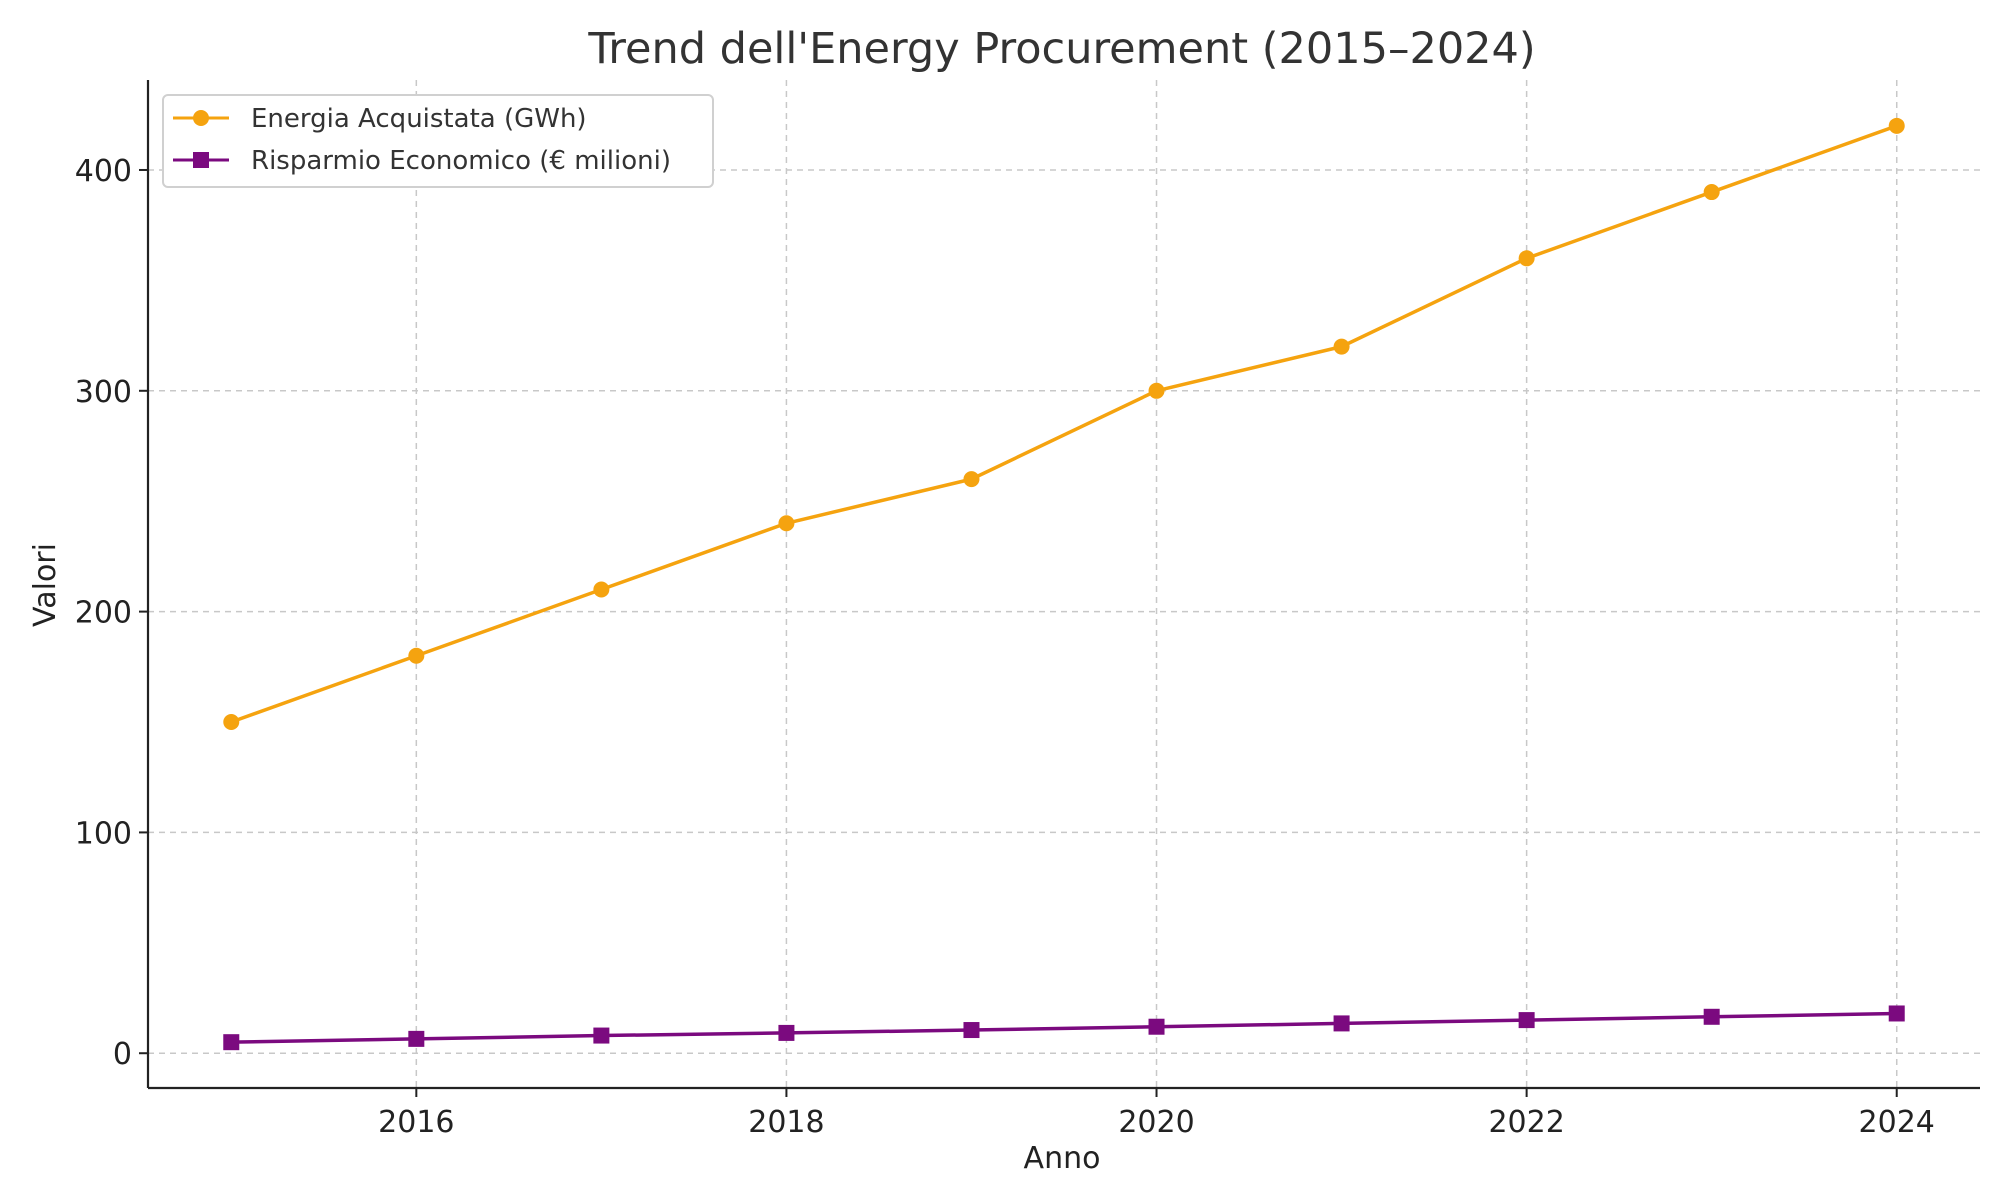 This screenshot has width=2000, height=1200. Describe the element at coordinates (103, 392) in the screenshot. I see `y-tick-label: 300` at that location.